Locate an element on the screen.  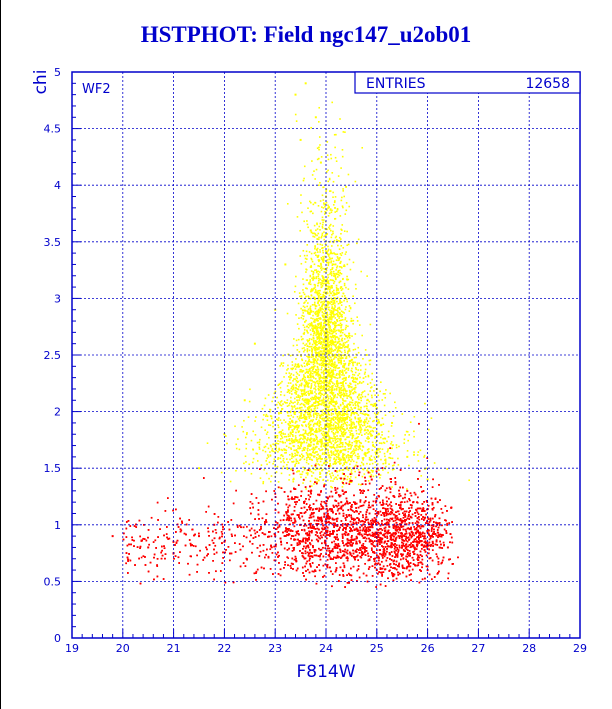
red-point is located at coordinates (341, 502).